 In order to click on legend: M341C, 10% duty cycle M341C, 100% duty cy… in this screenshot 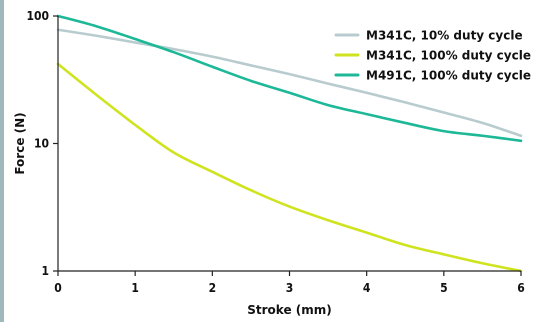, I will do `click(432, 56)`.